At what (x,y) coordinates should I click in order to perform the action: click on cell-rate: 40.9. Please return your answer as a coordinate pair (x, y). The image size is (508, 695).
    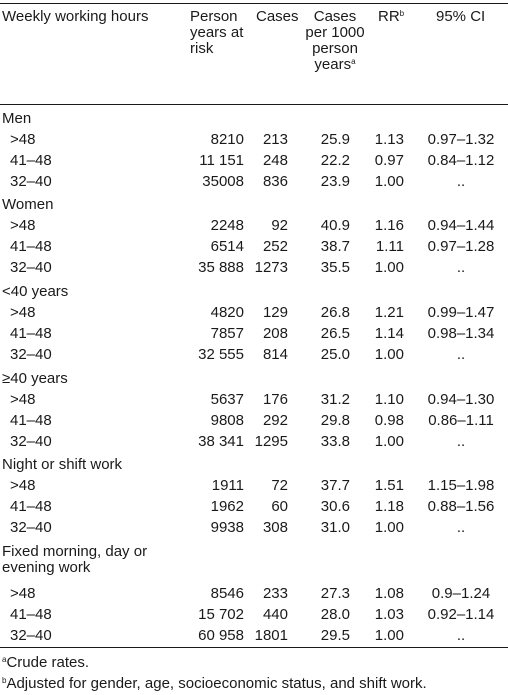
    Looking at the image, I should click on (335, 225).